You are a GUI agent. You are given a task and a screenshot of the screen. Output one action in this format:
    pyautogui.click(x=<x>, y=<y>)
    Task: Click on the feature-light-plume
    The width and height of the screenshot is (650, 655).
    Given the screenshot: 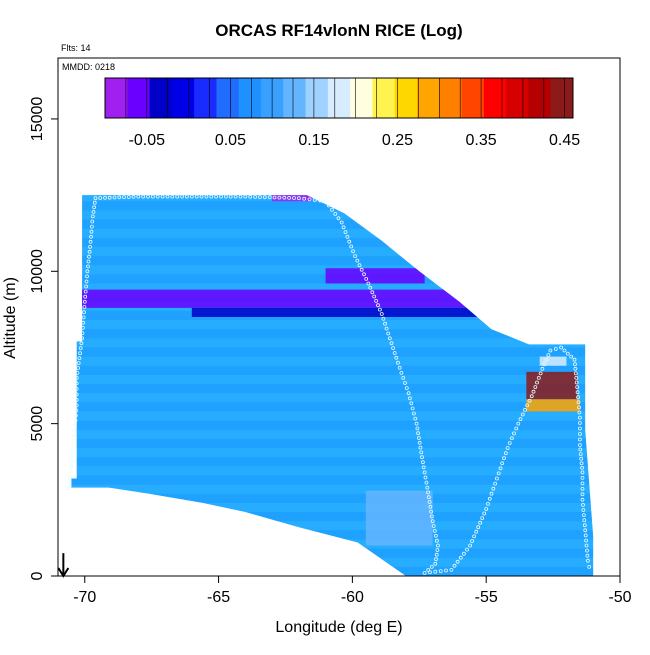 What is the action you would take?
    pyautogui.click(x=399, y=518)
    